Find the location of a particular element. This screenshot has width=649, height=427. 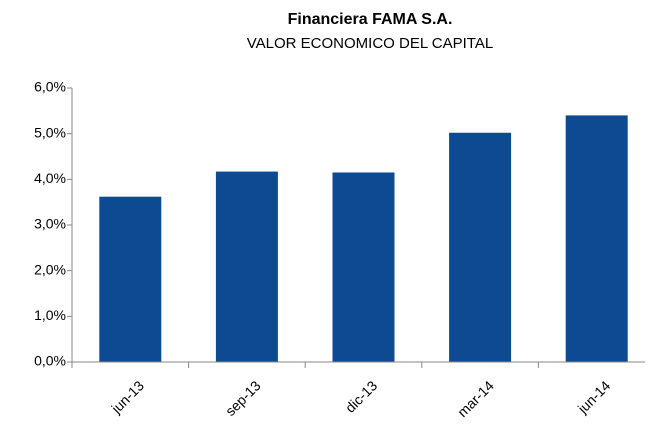

y-tick-label: 1,0% is located at coordinates (50, 315).